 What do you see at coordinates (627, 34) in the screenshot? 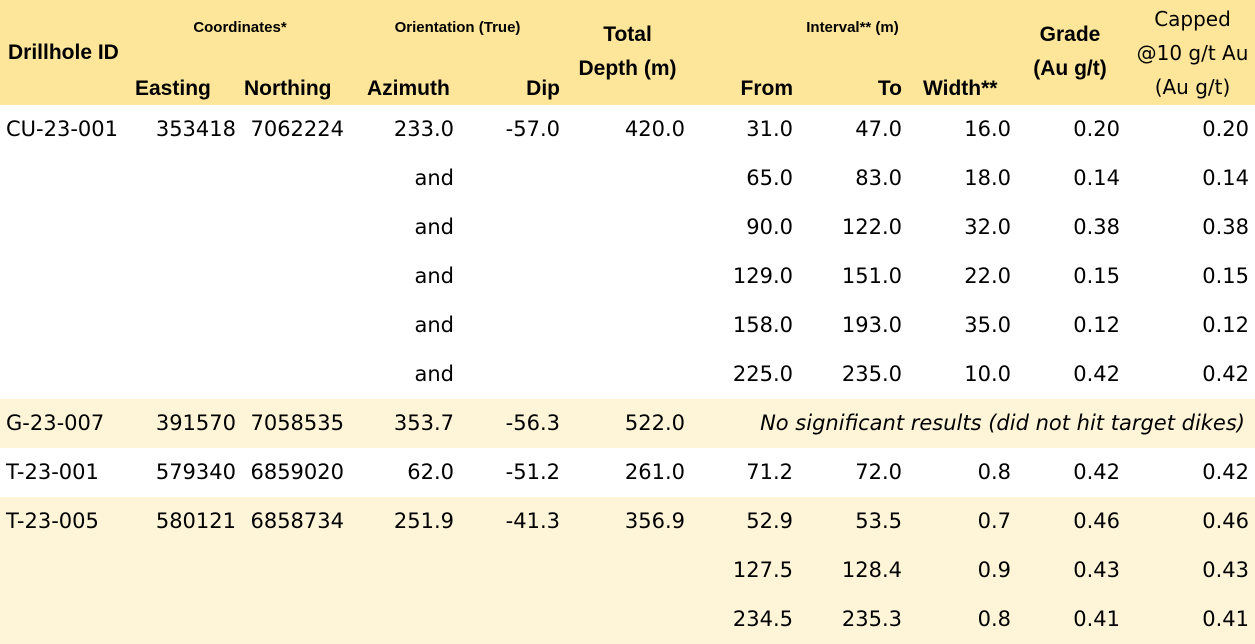
I see `header-total-depth-line1: Total` at bounding box center [627, 34].